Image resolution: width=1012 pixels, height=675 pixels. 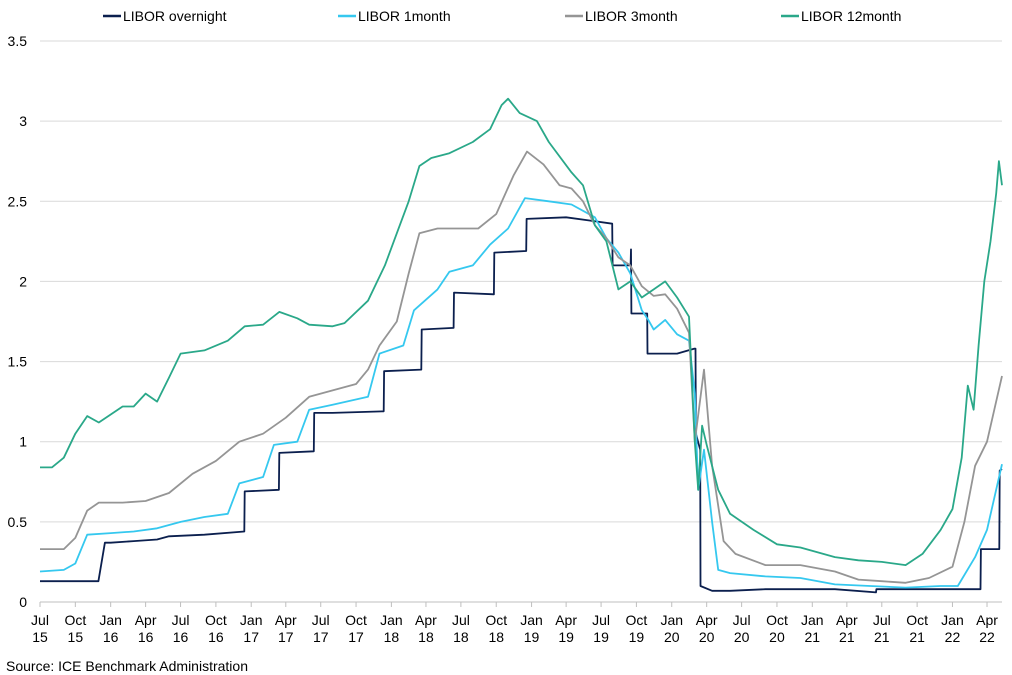 What do you see at coordinates (23, 281) in the screenshot?
I see `y-tick-label: 2` at bounding box center [23, 281].